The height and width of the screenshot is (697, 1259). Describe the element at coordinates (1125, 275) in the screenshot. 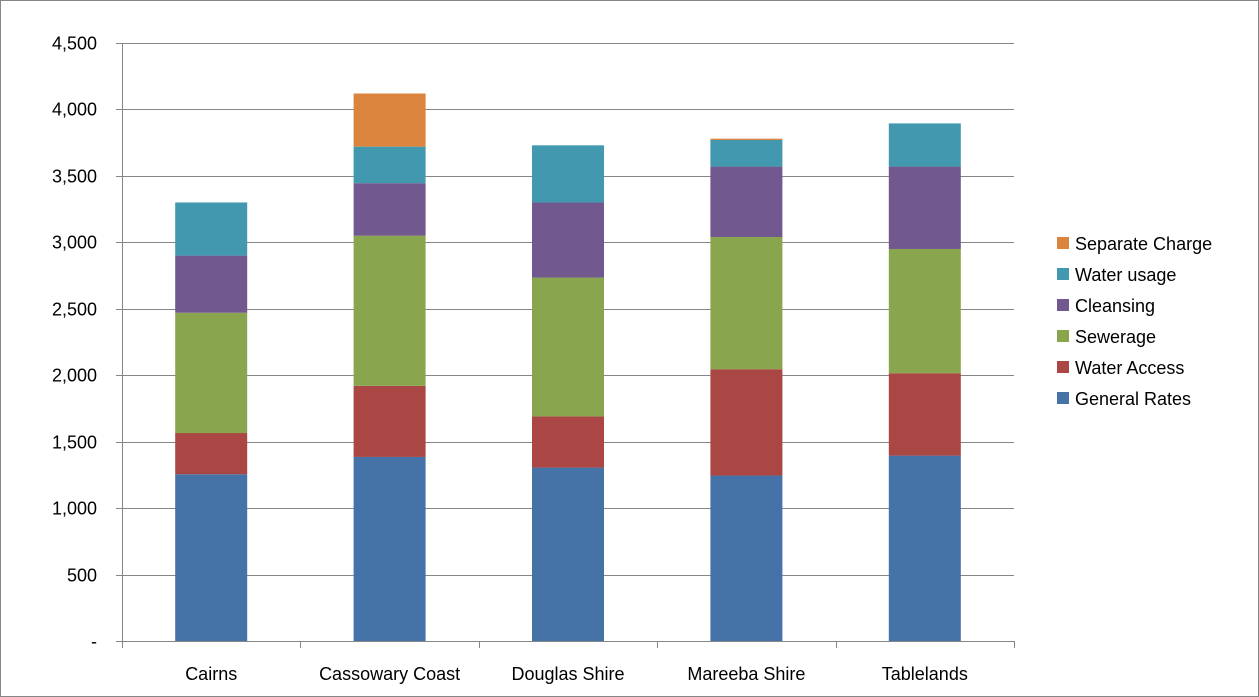

I see `legend-label: Water usage` at that location.